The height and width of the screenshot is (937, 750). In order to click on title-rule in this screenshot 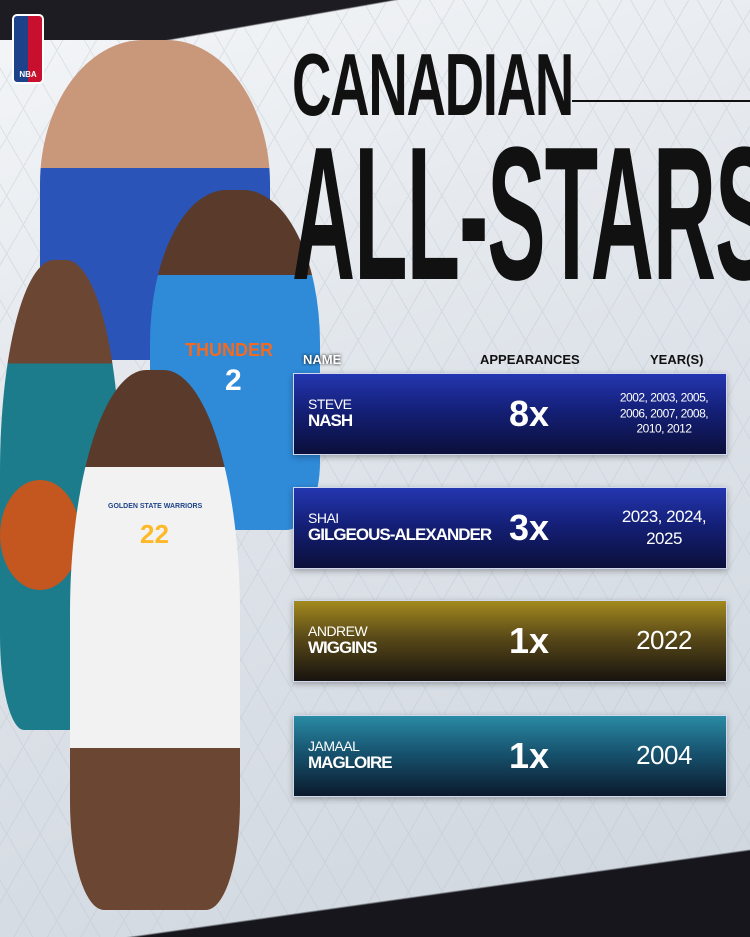, I will do `click(661, 101)`.